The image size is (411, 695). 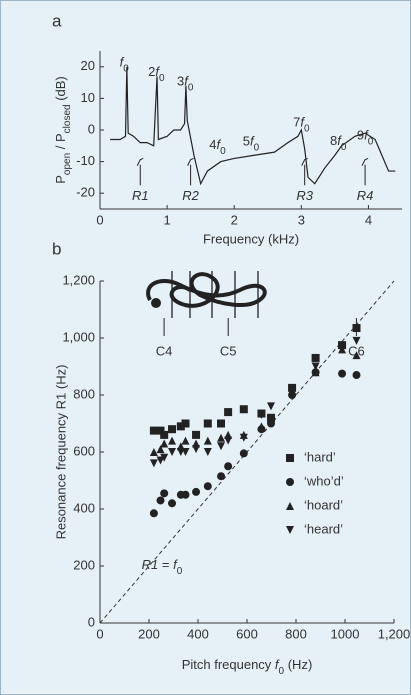 I want to click on y-axis-label-part: / P, so click(x=60, y=143).